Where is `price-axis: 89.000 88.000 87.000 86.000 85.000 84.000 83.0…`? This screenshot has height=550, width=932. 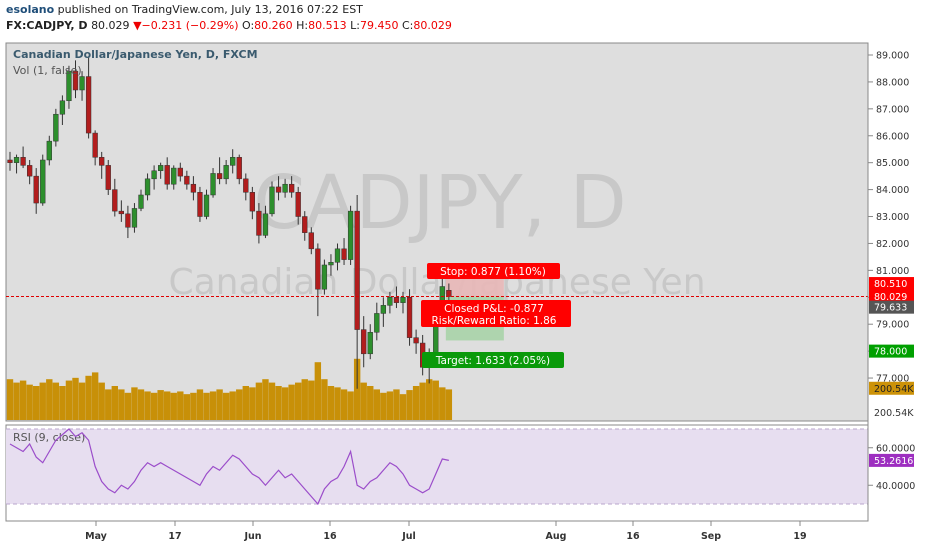 price-axis: 89.000 88.000 87.000 86.000 85.000 84.000 83.0… is located at coordinates (888, 218).